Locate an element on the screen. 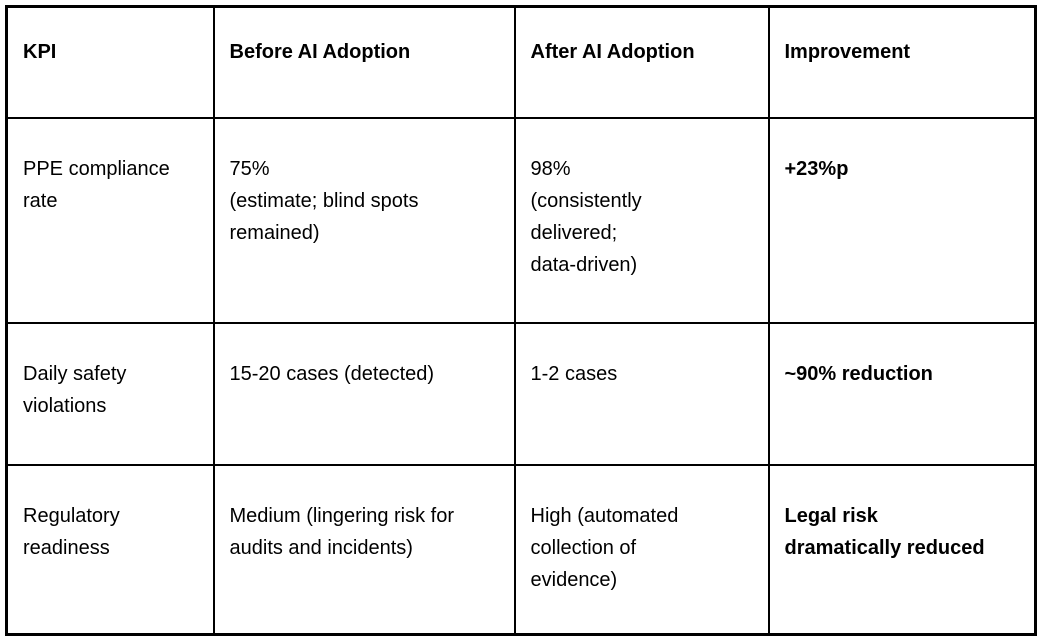 This screenshot has width=1040, height=642. cell-violations-before: 15-20 cases (detected) is located at coordinates (364, 393).